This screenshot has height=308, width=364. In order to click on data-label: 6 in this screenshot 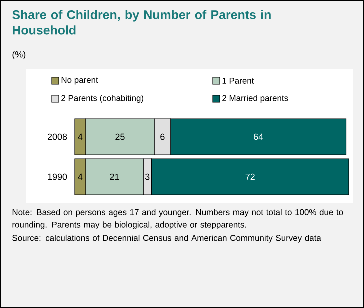, I will do `click(162, 137)`.